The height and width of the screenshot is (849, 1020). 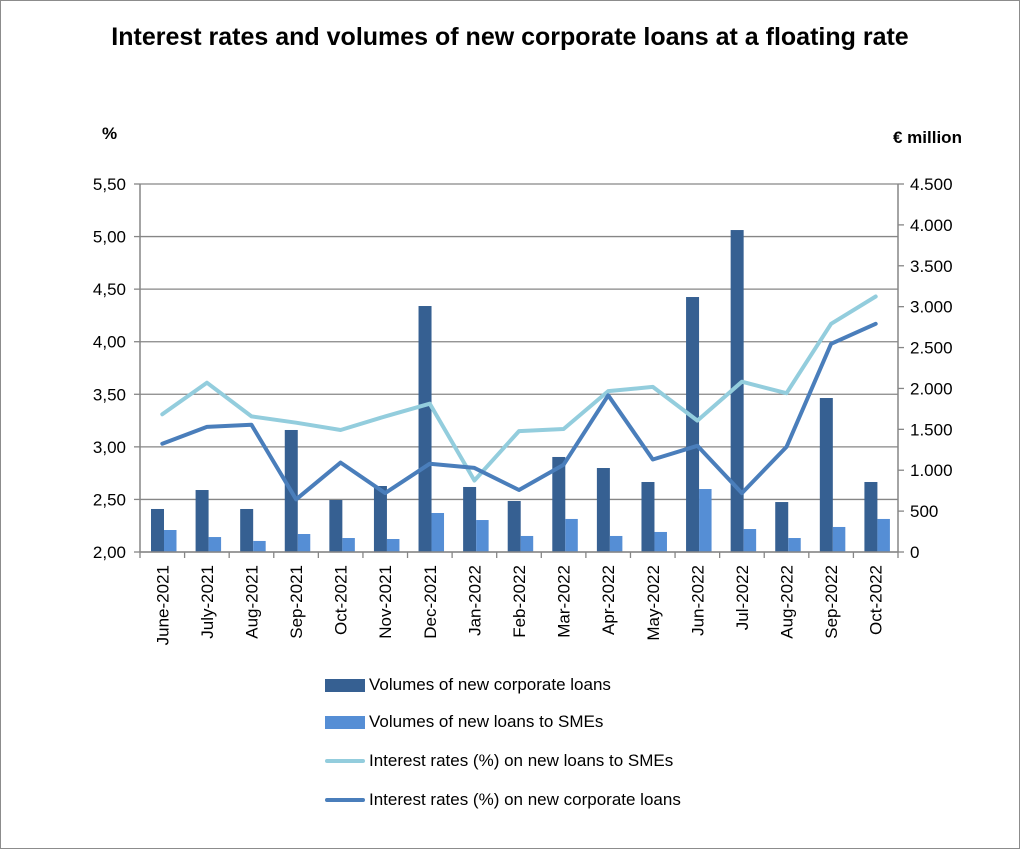 I want to click on right-axis-tick-label: 4.500, so click(x=931, y=184).